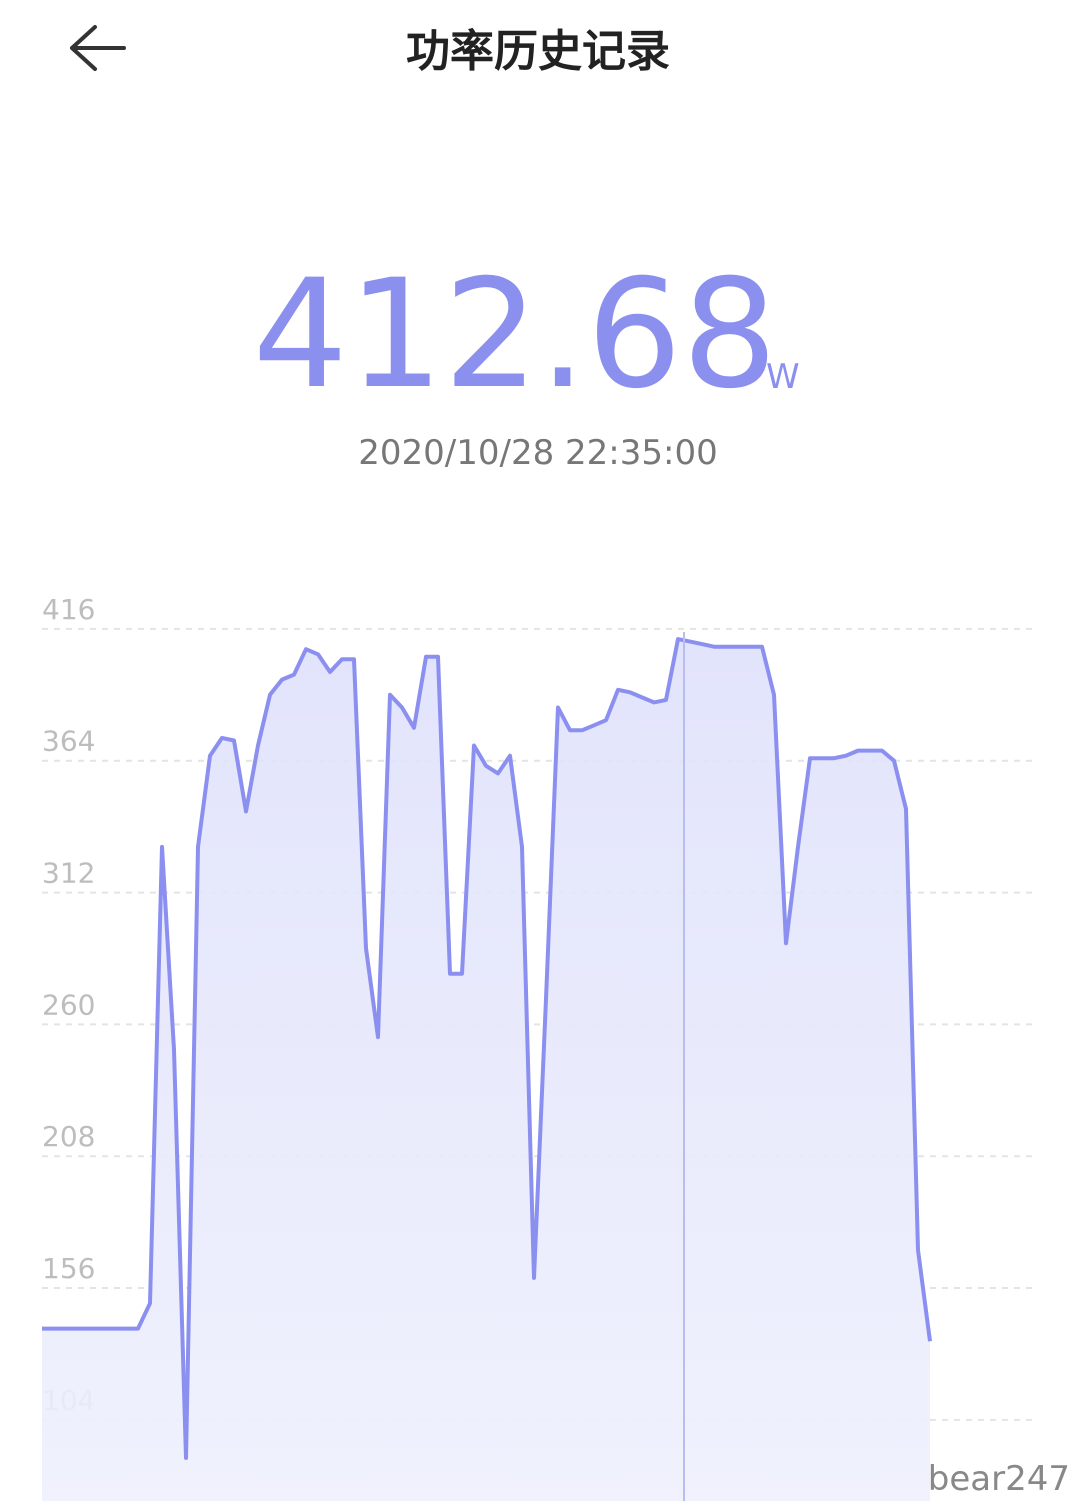 The width and height of the screenshot is (1077, 1501). Describe the element at coordinates (515, 335) in the screenshot. I see `power-value: 412.68` at that location.